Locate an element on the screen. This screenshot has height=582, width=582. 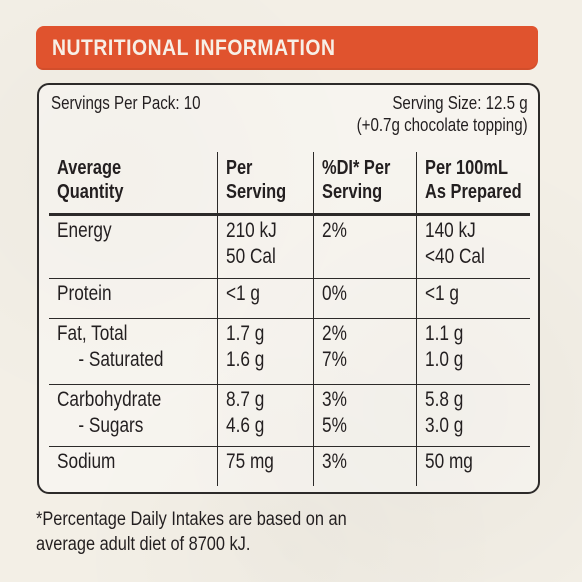
cell-quantity: Protein is located at coordinates (133, 298).